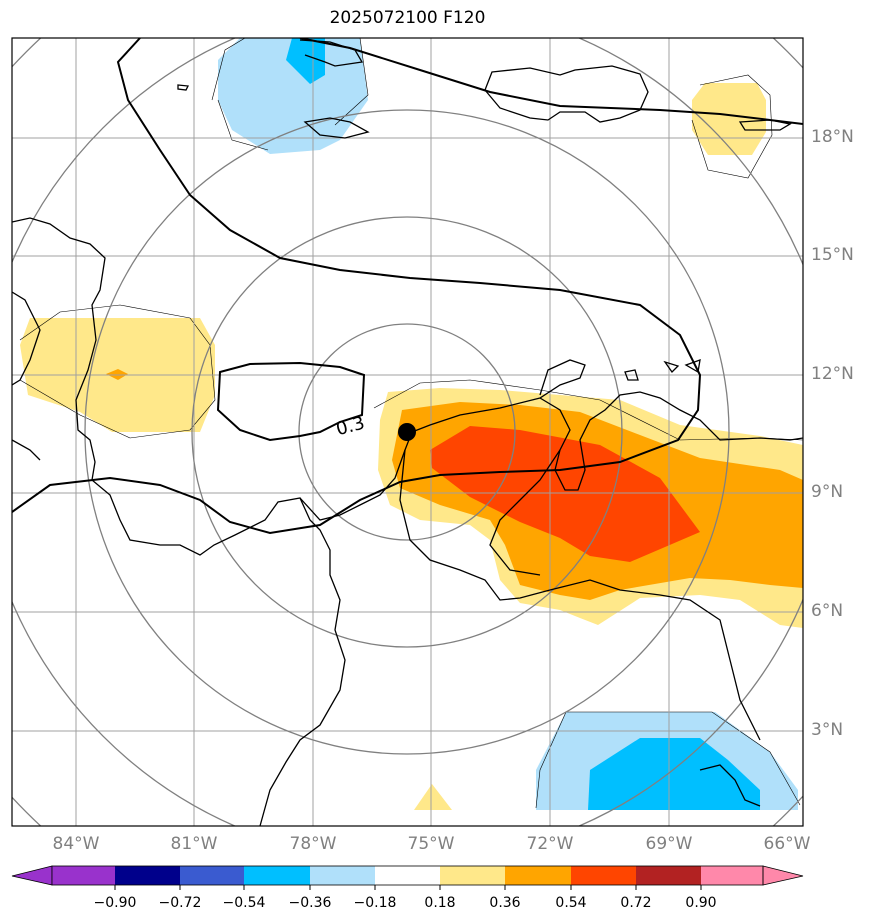  Describe the element at coordinates (440, 903) in the screenshot. I see `colorbar-tick-label: 0.18` at that location.